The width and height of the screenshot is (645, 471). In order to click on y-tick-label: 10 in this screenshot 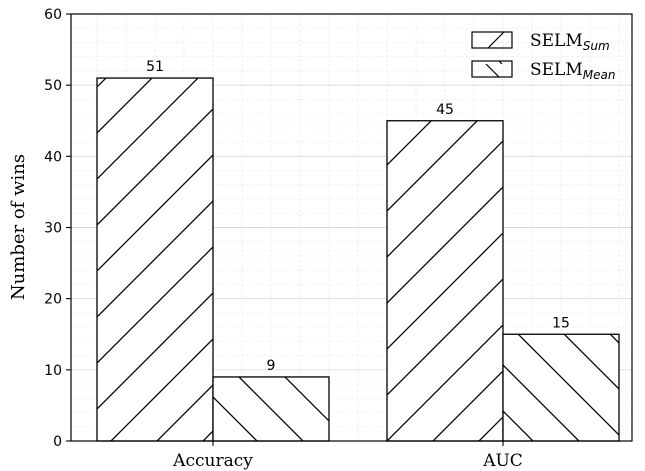, I will do `click(53, 371)`.